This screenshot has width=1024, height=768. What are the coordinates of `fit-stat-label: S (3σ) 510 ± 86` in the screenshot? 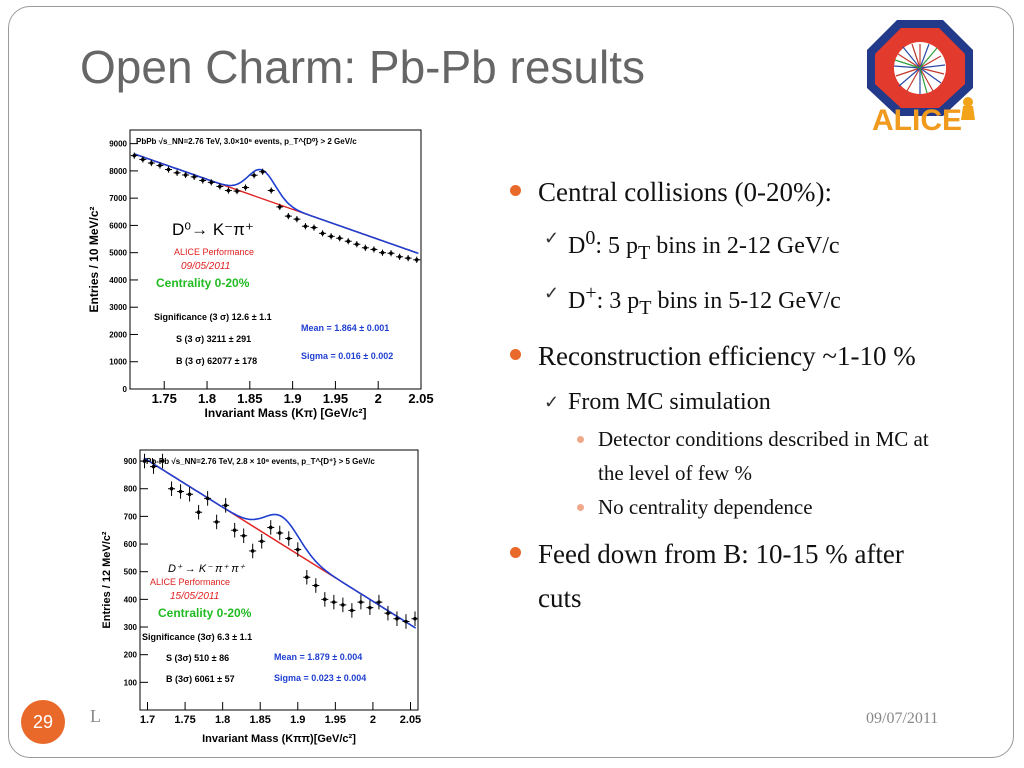 It's located at (197, 658).